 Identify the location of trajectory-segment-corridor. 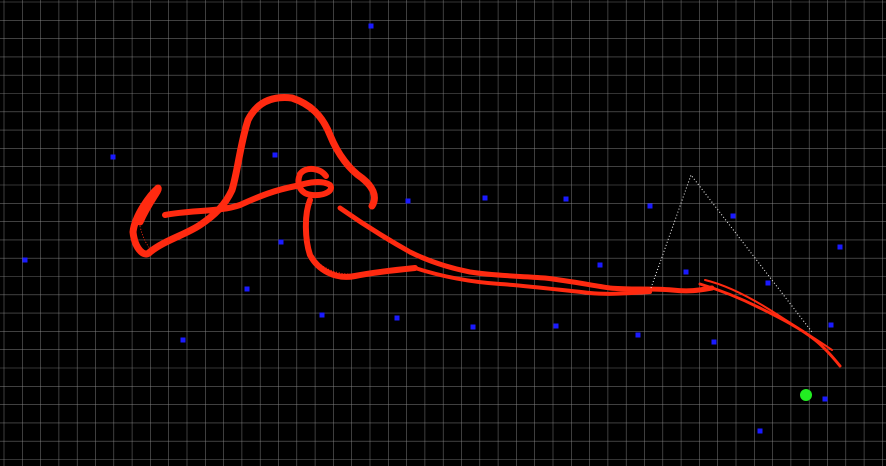
(526, 249).